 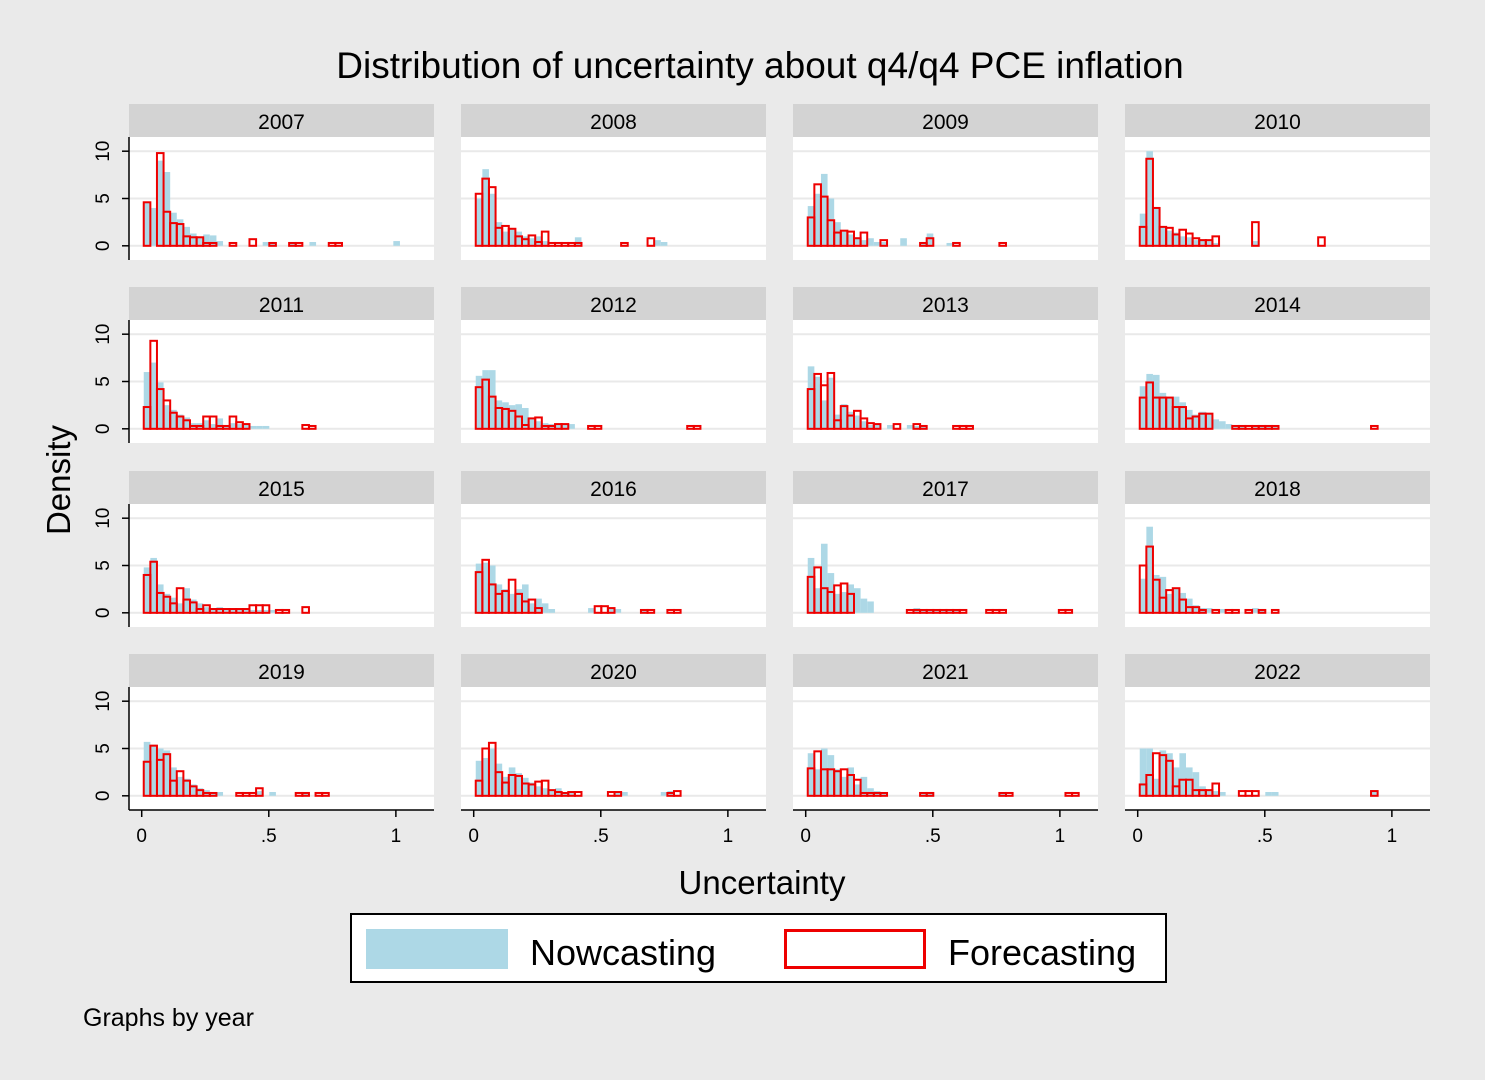 I want to click on y-tick-label: 0, so click(x=103, y=246).